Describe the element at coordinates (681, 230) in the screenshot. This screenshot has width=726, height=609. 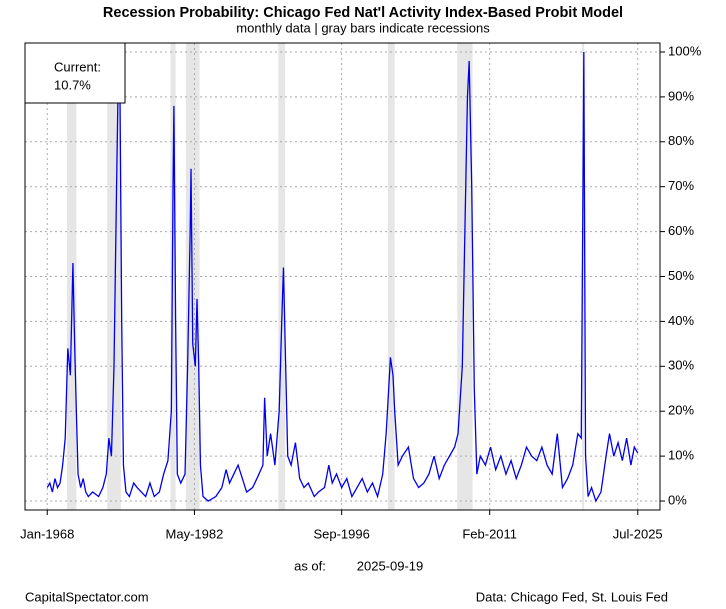
I see `y-tick-label: 60%` at that location.